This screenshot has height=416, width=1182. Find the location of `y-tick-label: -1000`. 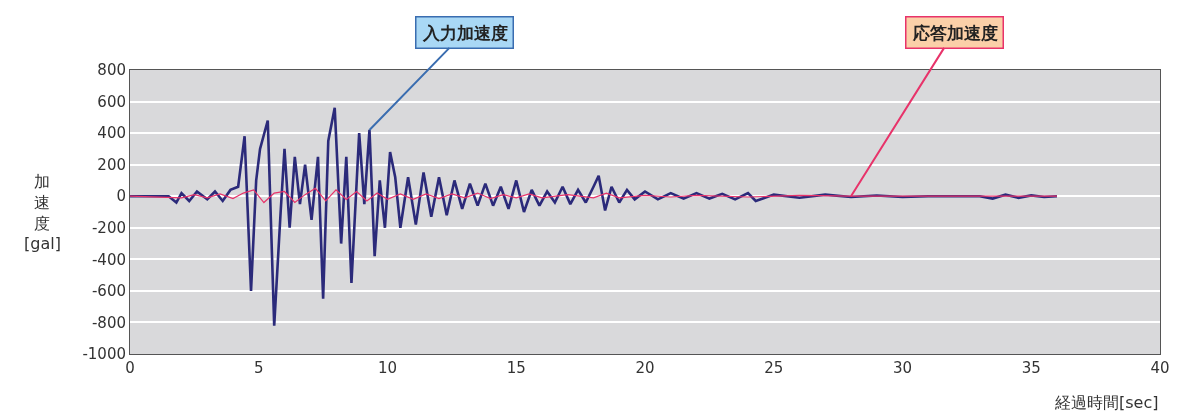

y-tick-label: -1000 is located at coordinates (104, 354).